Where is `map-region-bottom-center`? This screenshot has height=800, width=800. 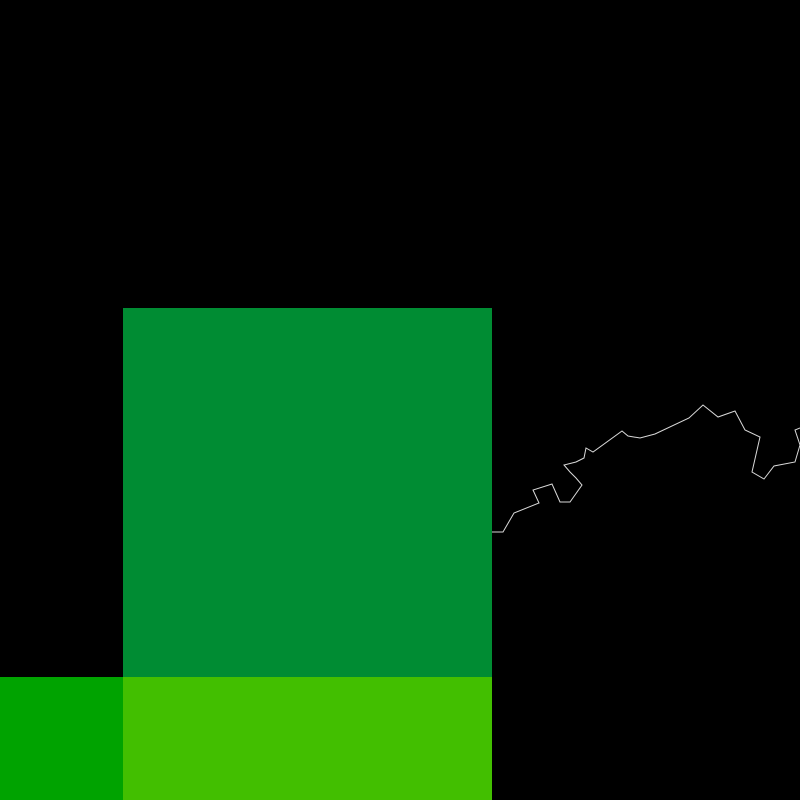 map-region-bottom-center is located at coordinates (307, 738).